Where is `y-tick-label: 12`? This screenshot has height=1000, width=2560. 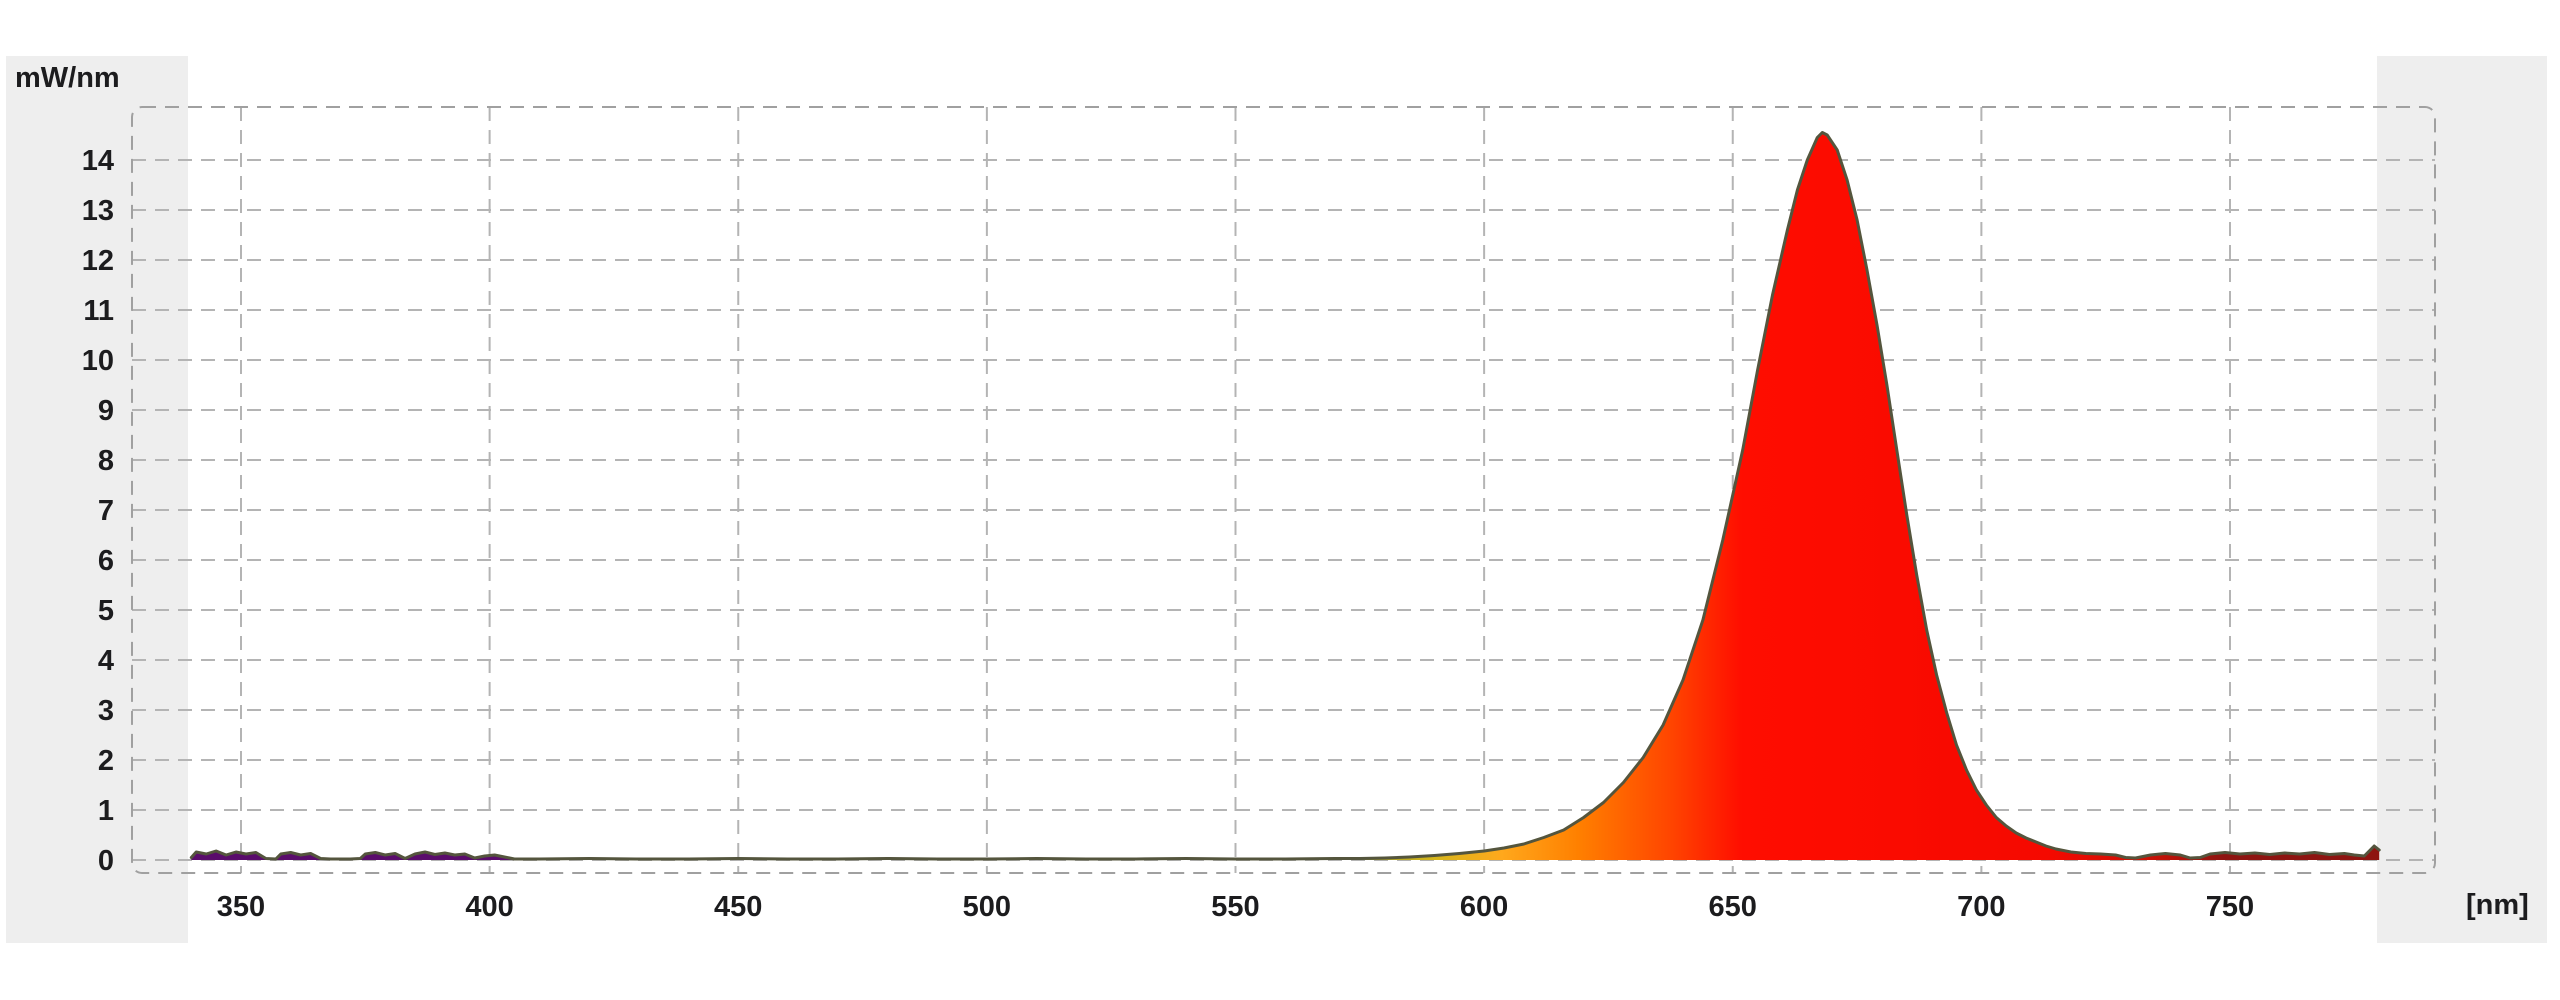
y-tick-label: 12 is located at coordinates (98, 261).